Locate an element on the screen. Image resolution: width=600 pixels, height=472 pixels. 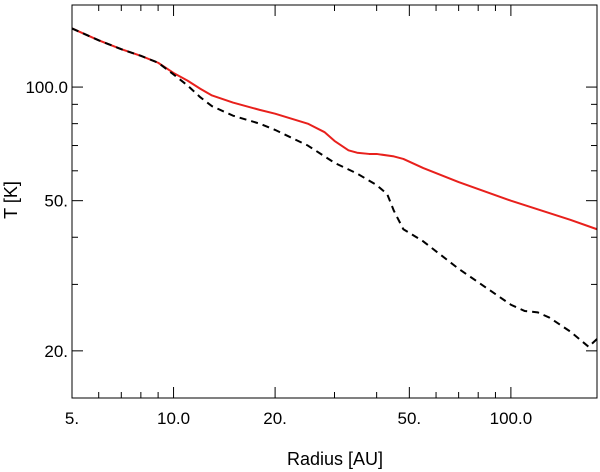
x-tick-label: 5. is located at coordinates (72, 418).